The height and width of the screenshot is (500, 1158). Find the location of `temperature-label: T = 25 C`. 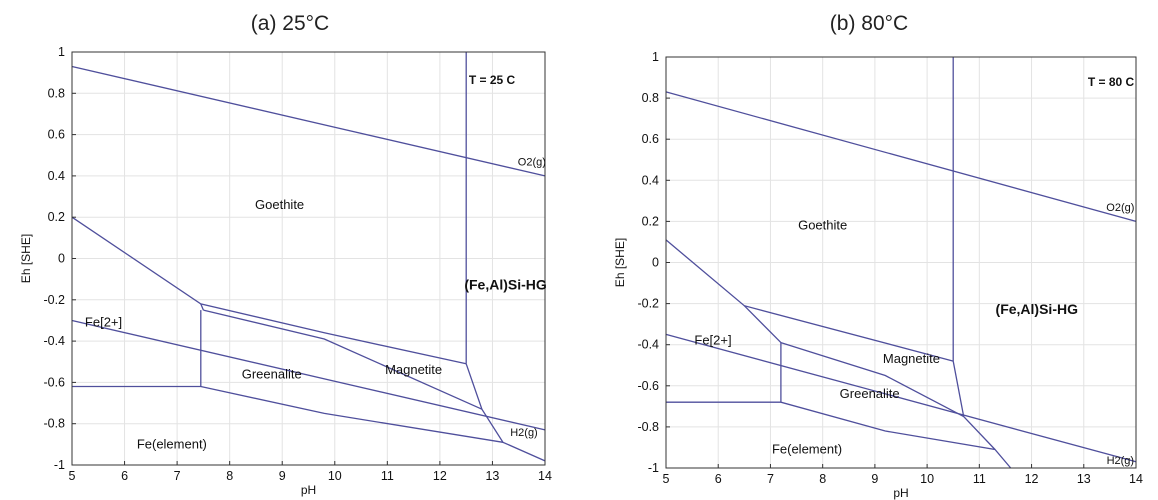

temperature-label: T = 25 C is located at coordinates (492, 80).